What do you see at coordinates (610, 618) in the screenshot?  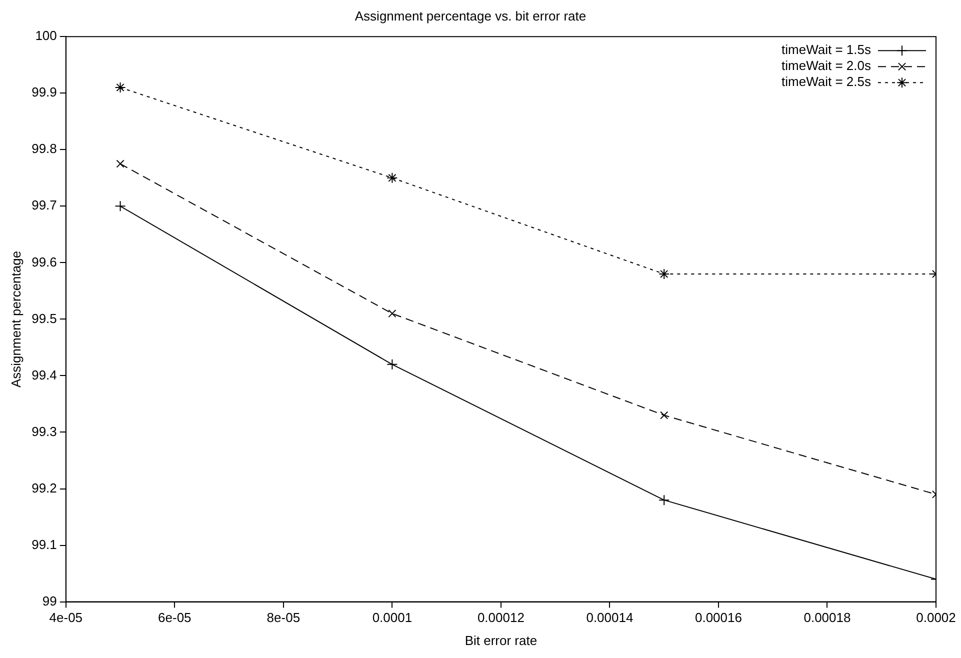 I see `x-tick-label: 0.00014` at bounding box center [610, 618].